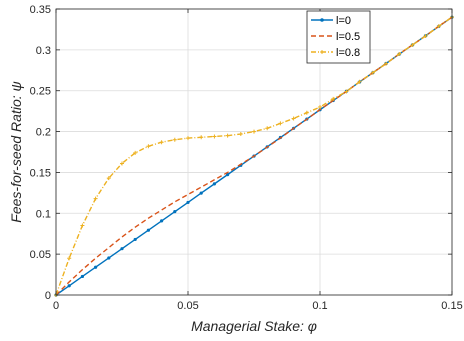  Describe the element at coordinates (249, 326) in the screenshot. I see `x-axis-label-text: Managerial Stake:` at that location.